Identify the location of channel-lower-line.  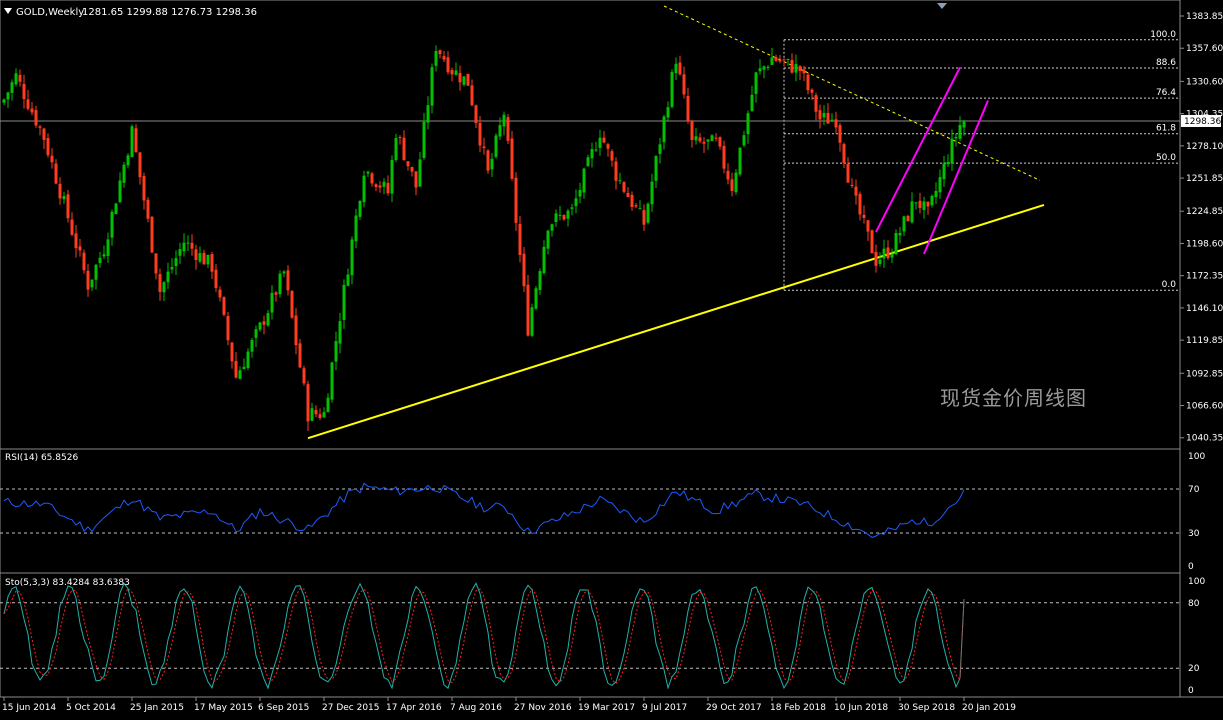
(956, 177).